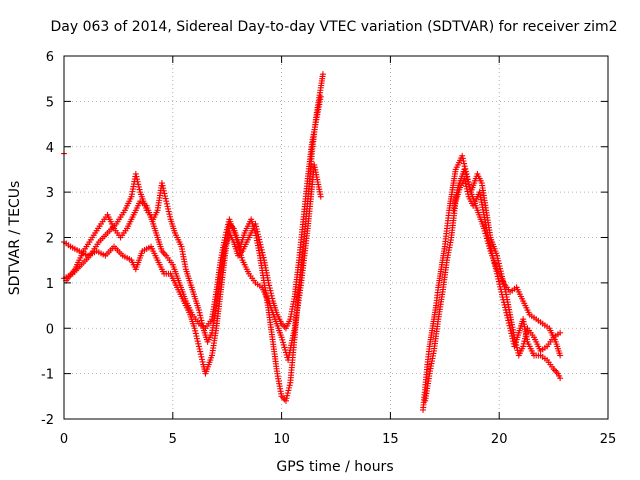 Image resolution: width=640 pixels, height=480 pixels. Describe the element at coordinates (47, 420) in the screenshot. I see `y-tick-label: -2` at that location.